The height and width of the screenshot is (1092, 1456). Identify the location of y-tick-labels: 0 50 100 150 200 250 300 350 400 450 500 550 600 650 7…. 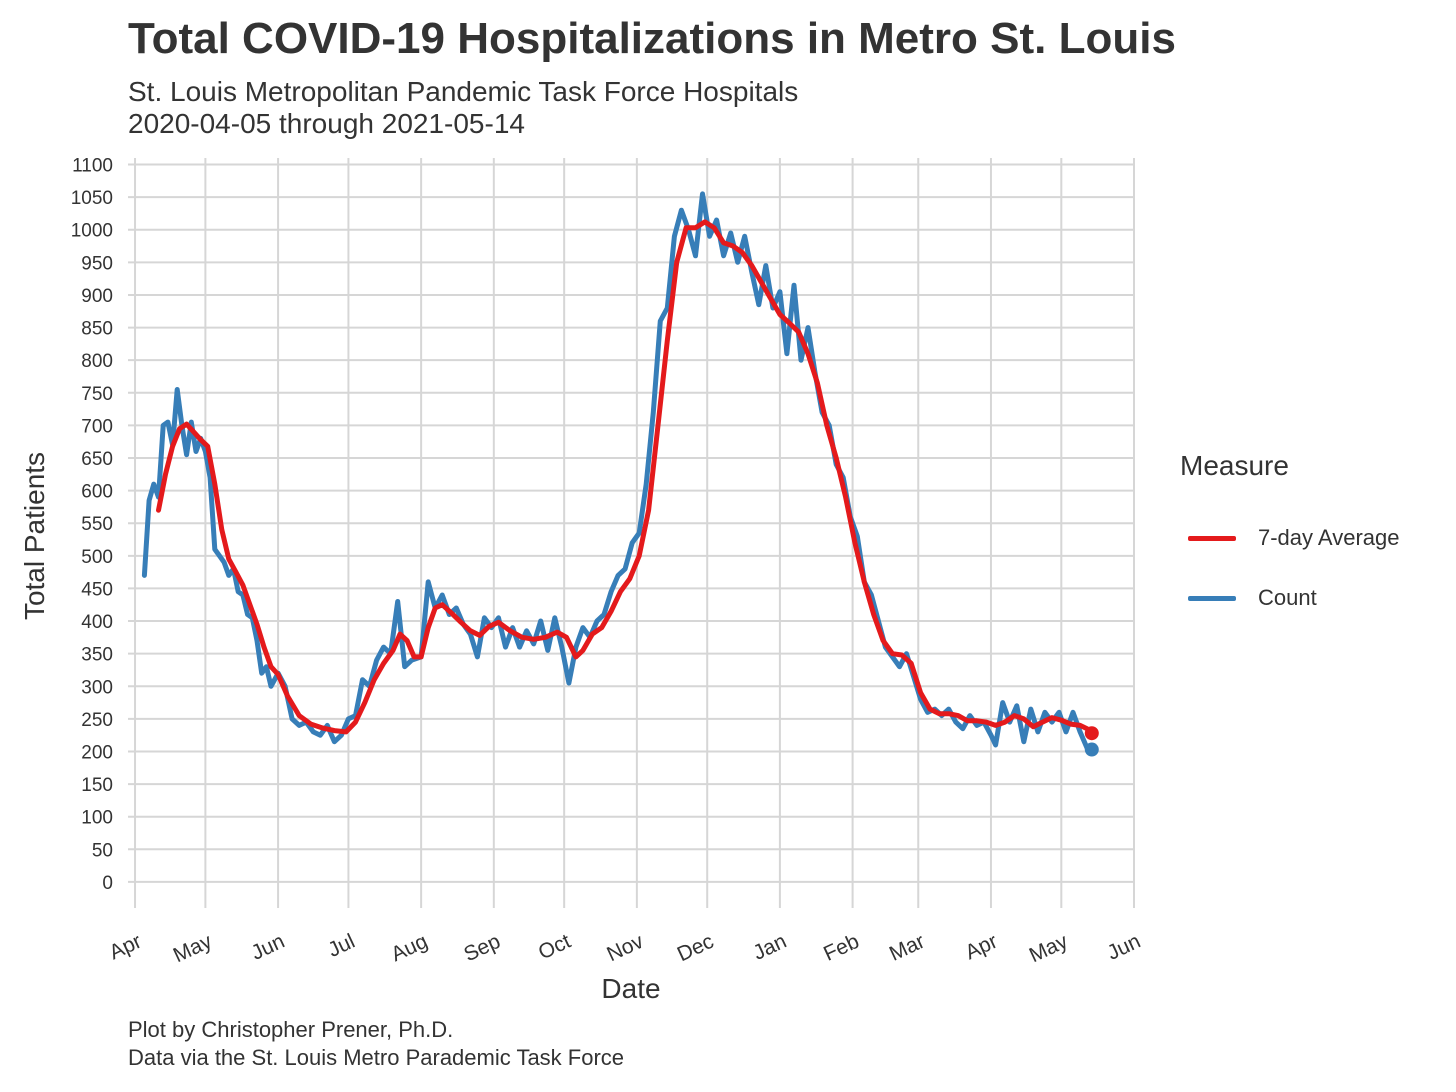
(92, 525).